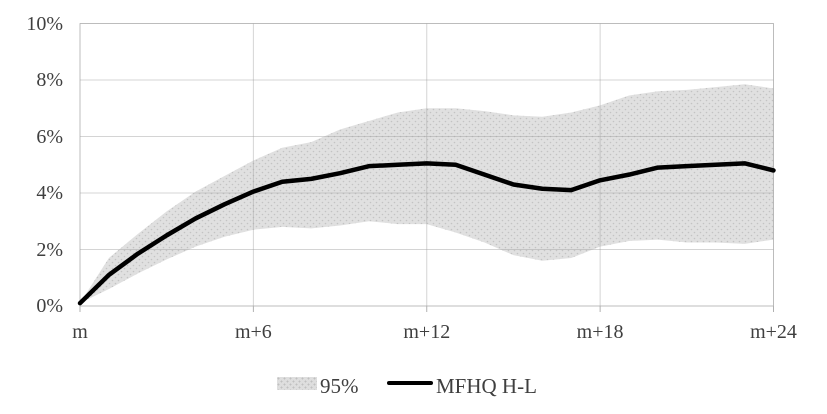 The height and width of the screenshot is (414, 827). I want to click on x-tick-label-m6: m+6, so click(253, 332).